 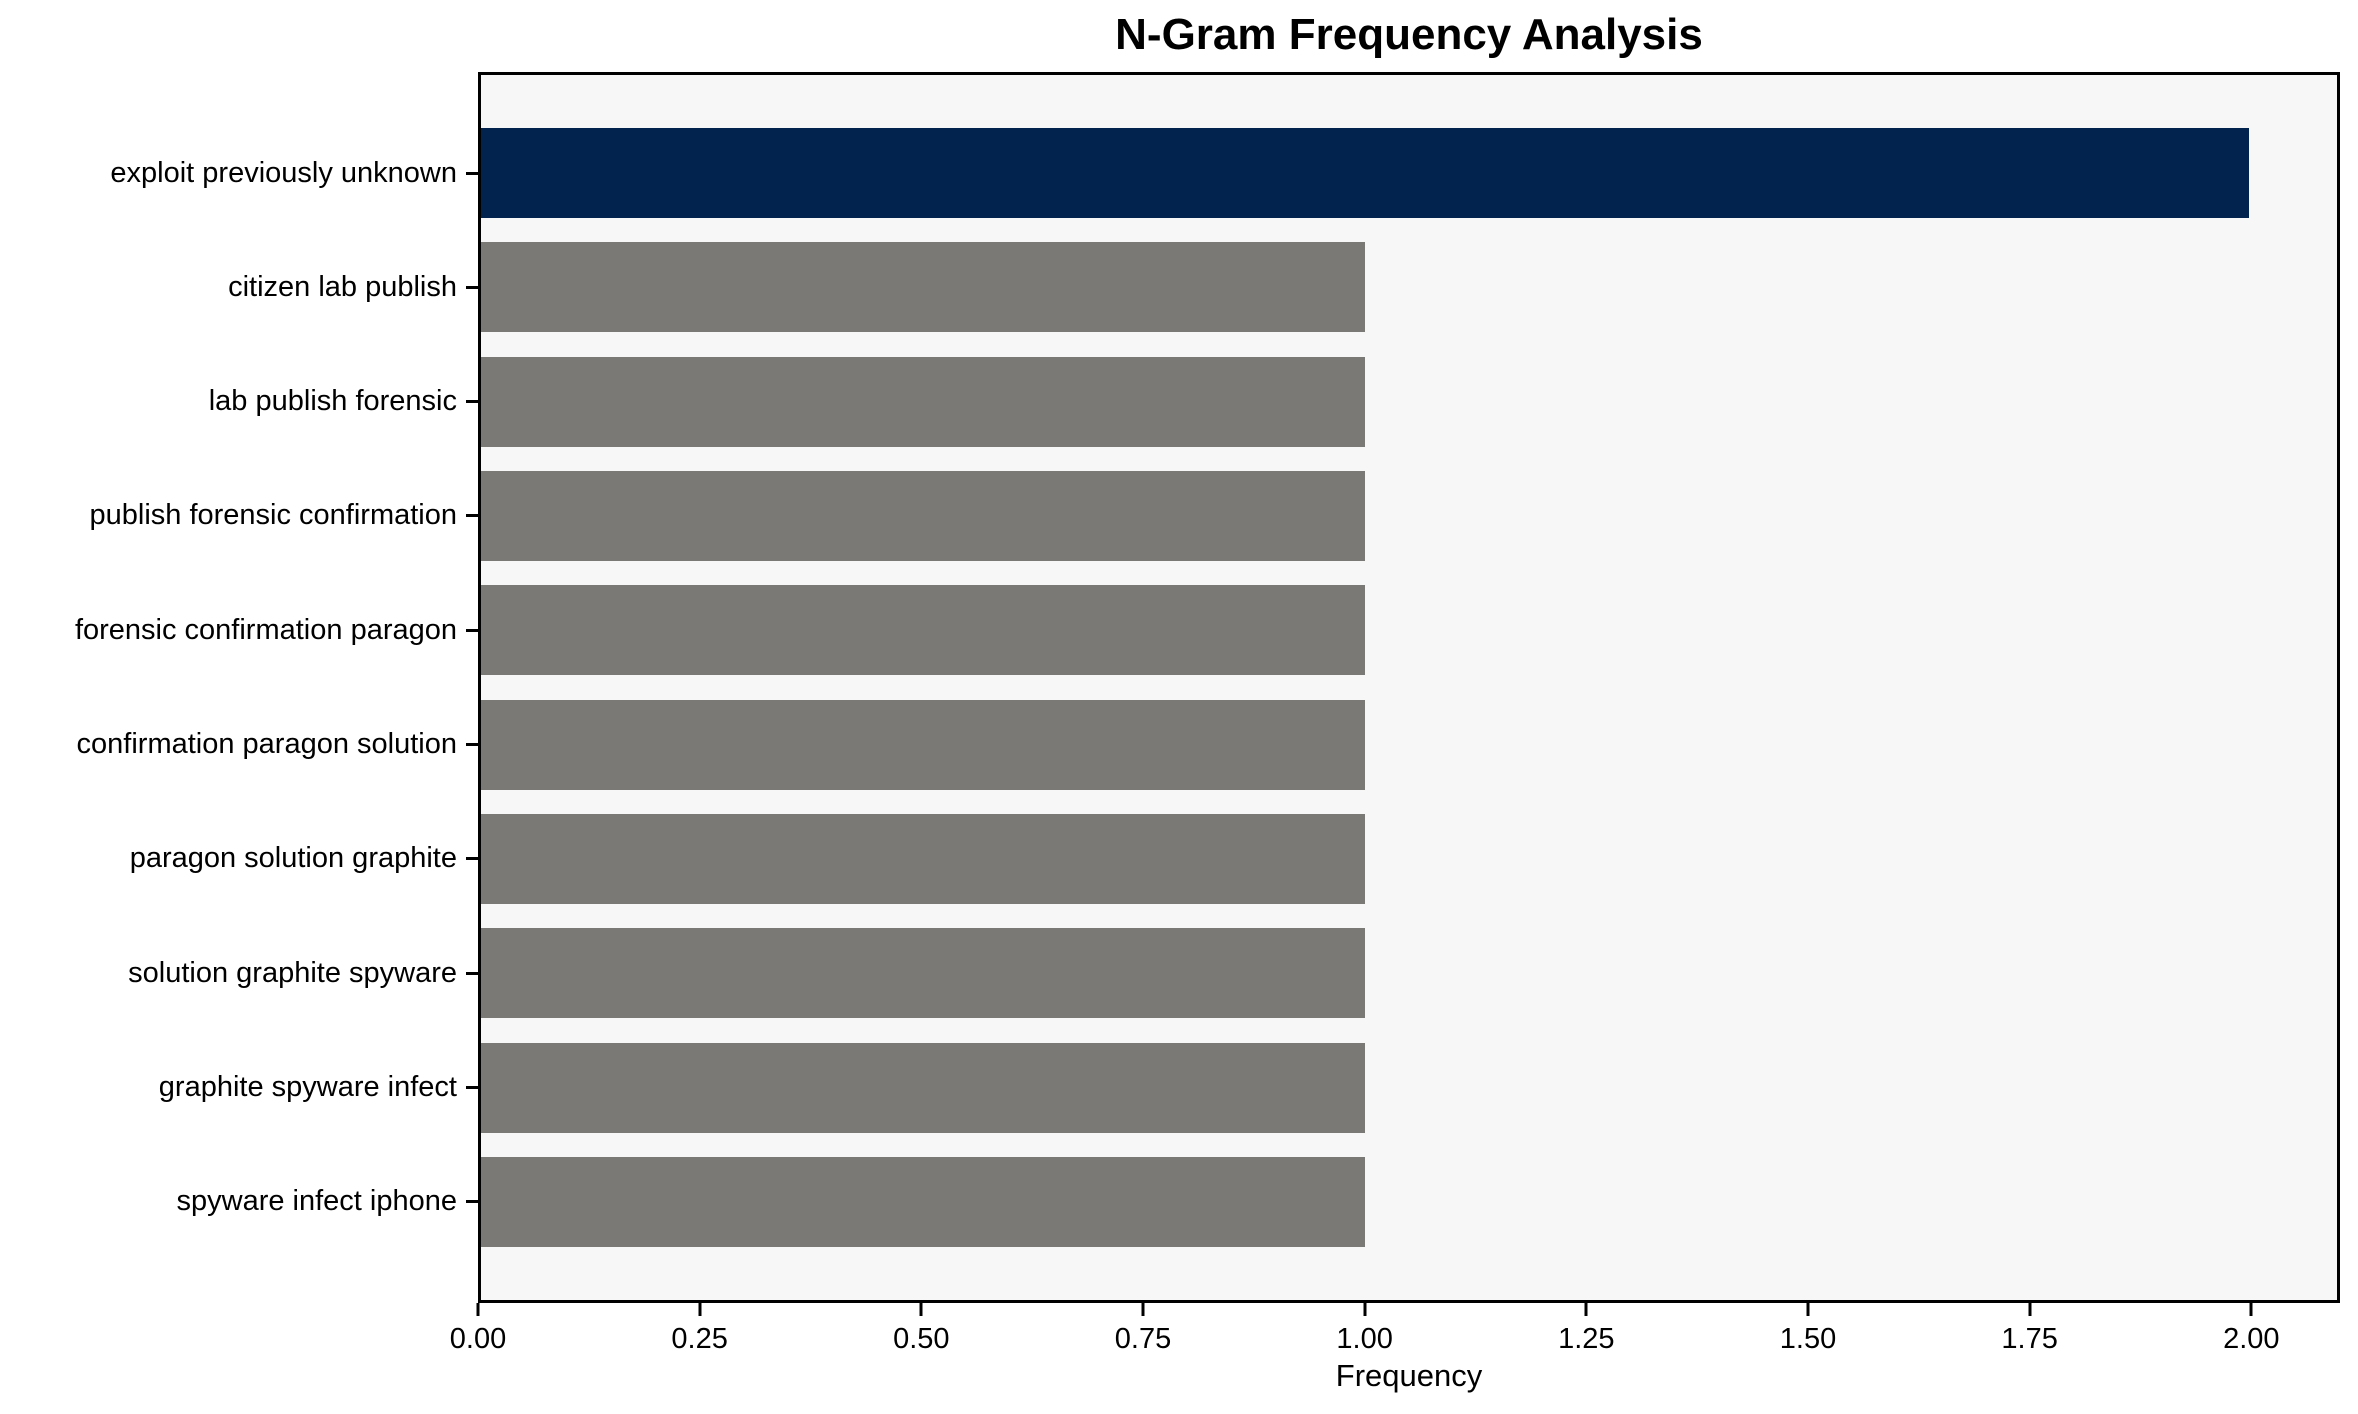 I want to click on x-tick-label: 0.50, so click(x=921, y=1339).